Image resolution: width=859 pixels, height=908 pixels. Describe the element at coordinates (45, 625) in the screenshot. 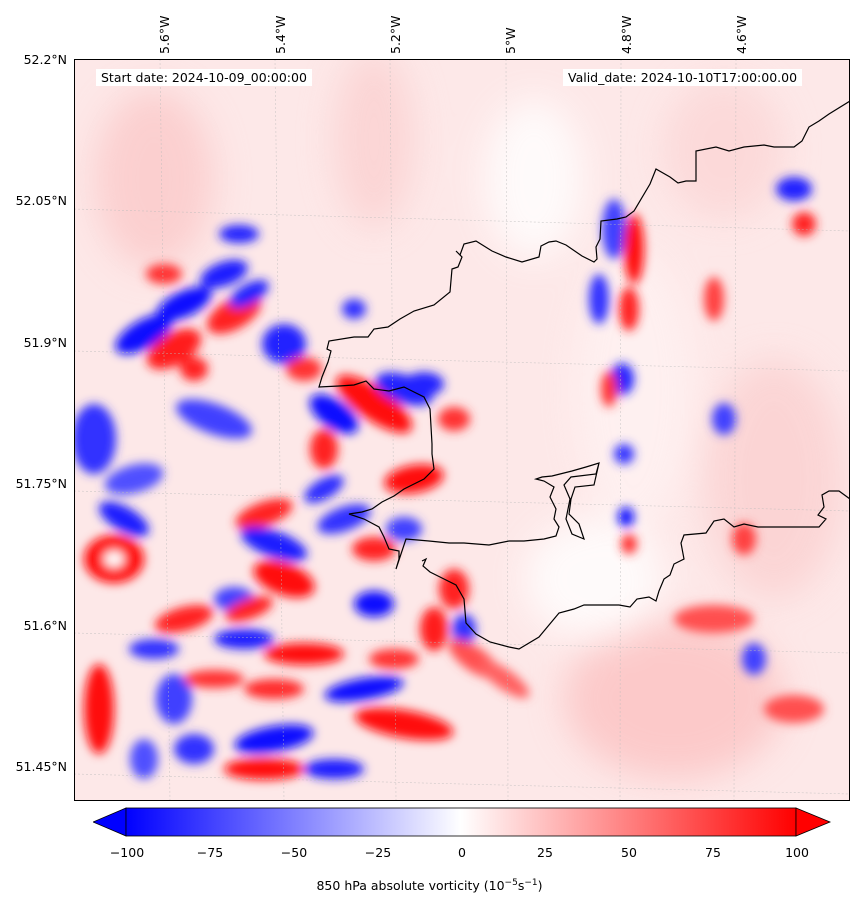

I see `lat-tick-label: 51.6°N` at that location.